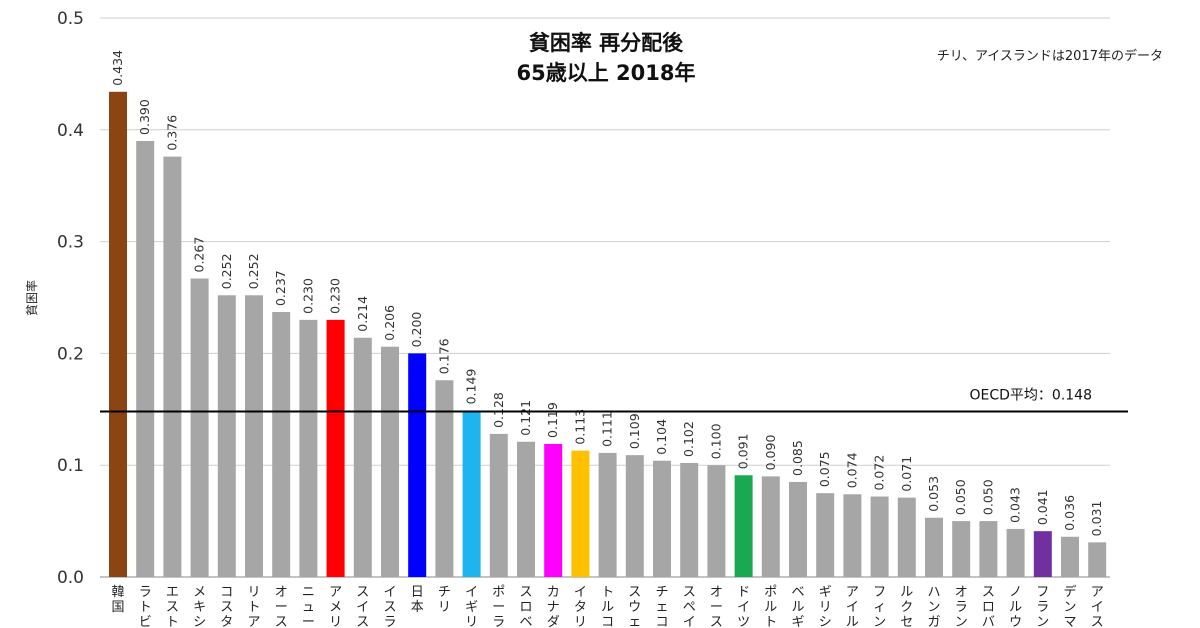  I want to click on category-label: デンマ, so click(1069, 606).